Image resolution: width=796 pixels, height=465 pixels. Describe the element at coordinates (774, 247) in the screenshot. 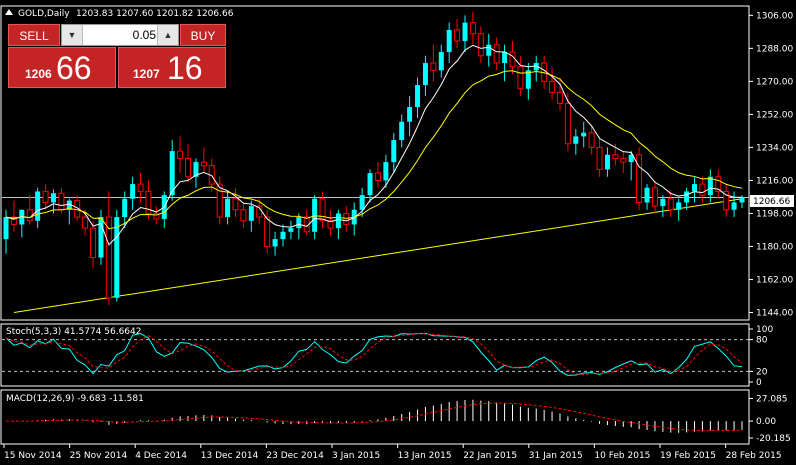

I see `price-tick-label: 1180.00` at that location.